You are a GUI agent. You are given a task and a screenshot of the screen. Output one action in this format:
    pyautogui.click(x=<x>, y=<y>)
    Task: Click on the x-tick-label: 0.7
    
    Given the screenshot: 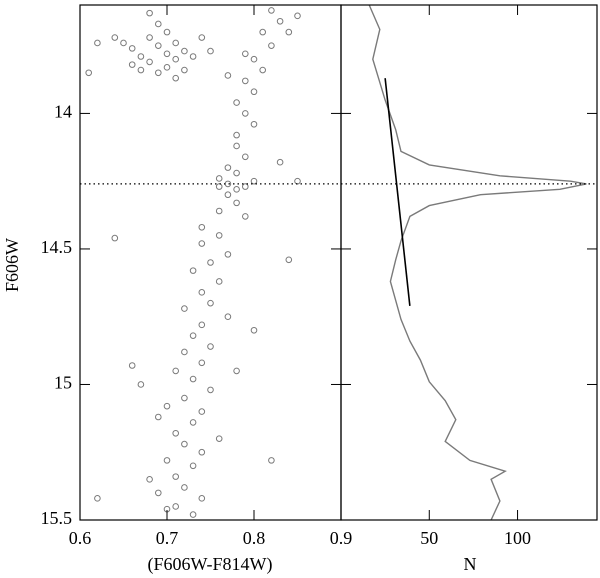 What is the action you would take?
    pyautogui.click(x=167, y=538)
    